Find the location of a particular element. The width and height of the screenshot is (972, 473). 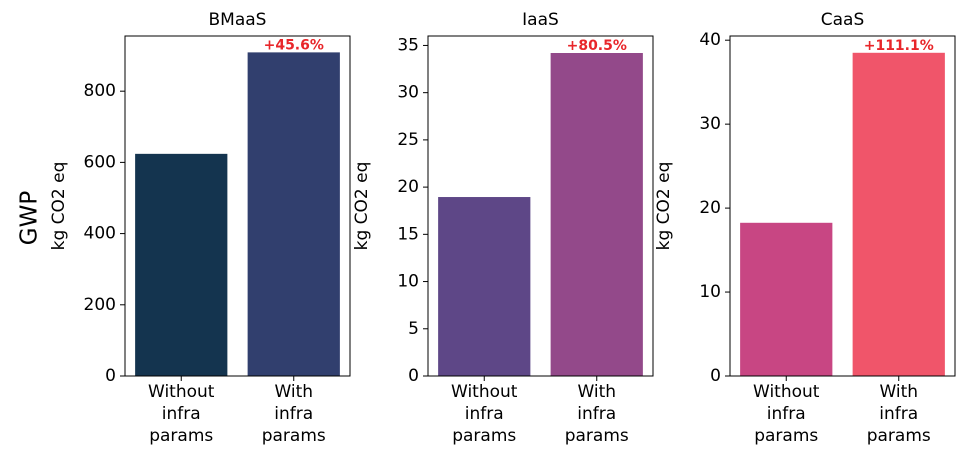

chart-title: BMaaS is located at coordinates (238, 20).